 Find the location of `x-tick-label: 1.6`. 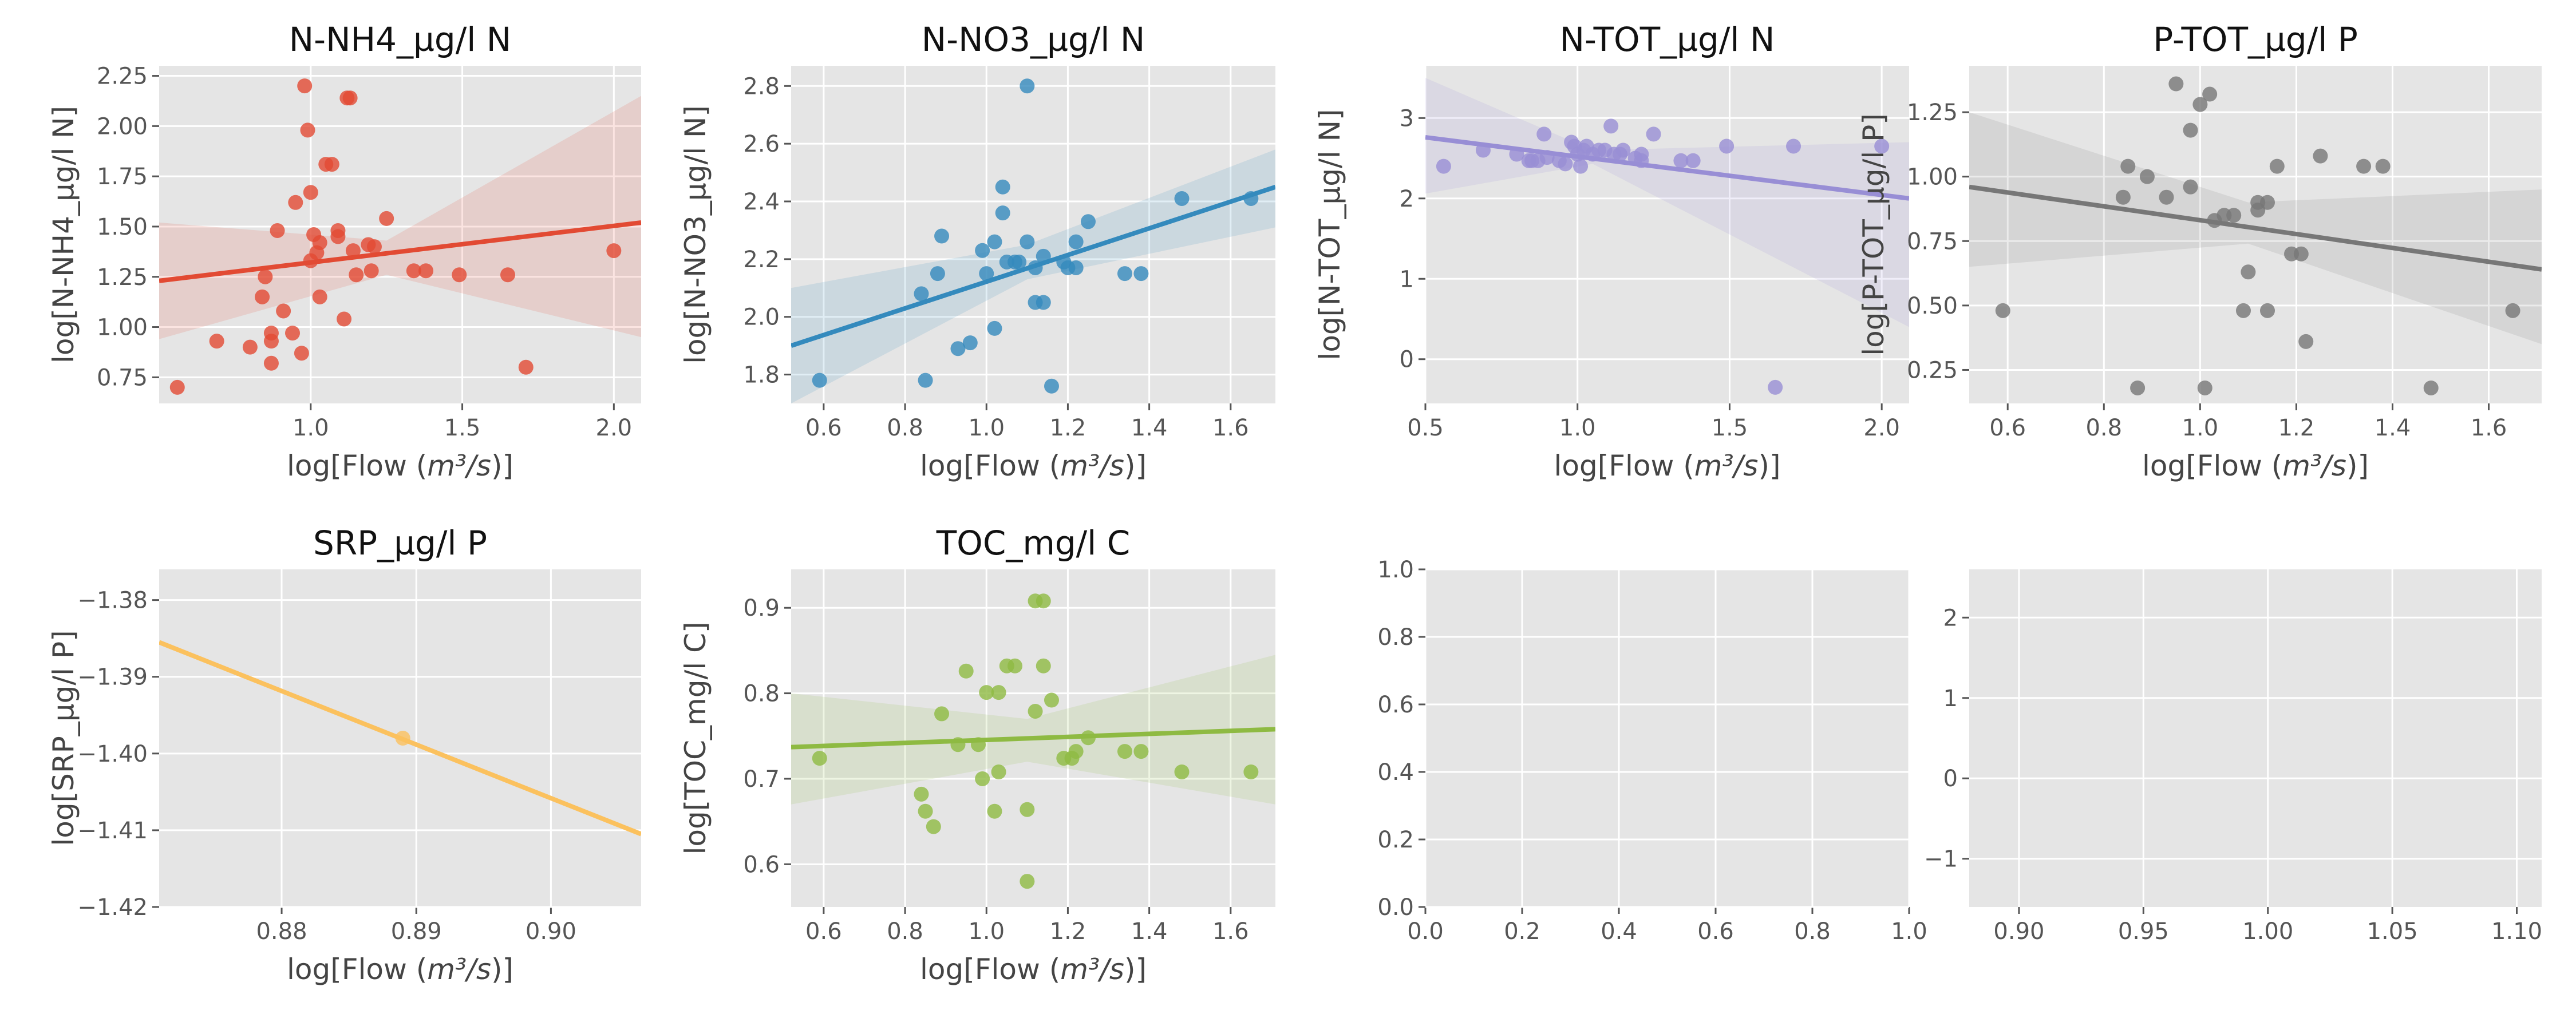

x-tick-label: 1.6 is located at coordinates (1230, 931).